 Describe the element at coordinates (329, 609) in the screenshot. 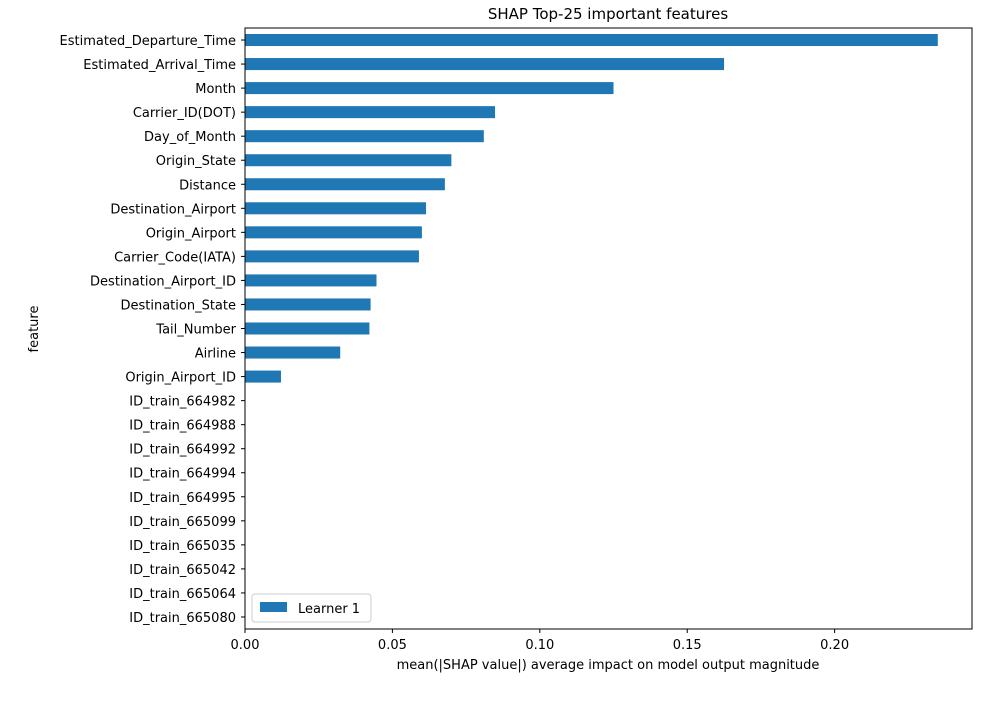

I see `legend-label: Learner 1` at that location.